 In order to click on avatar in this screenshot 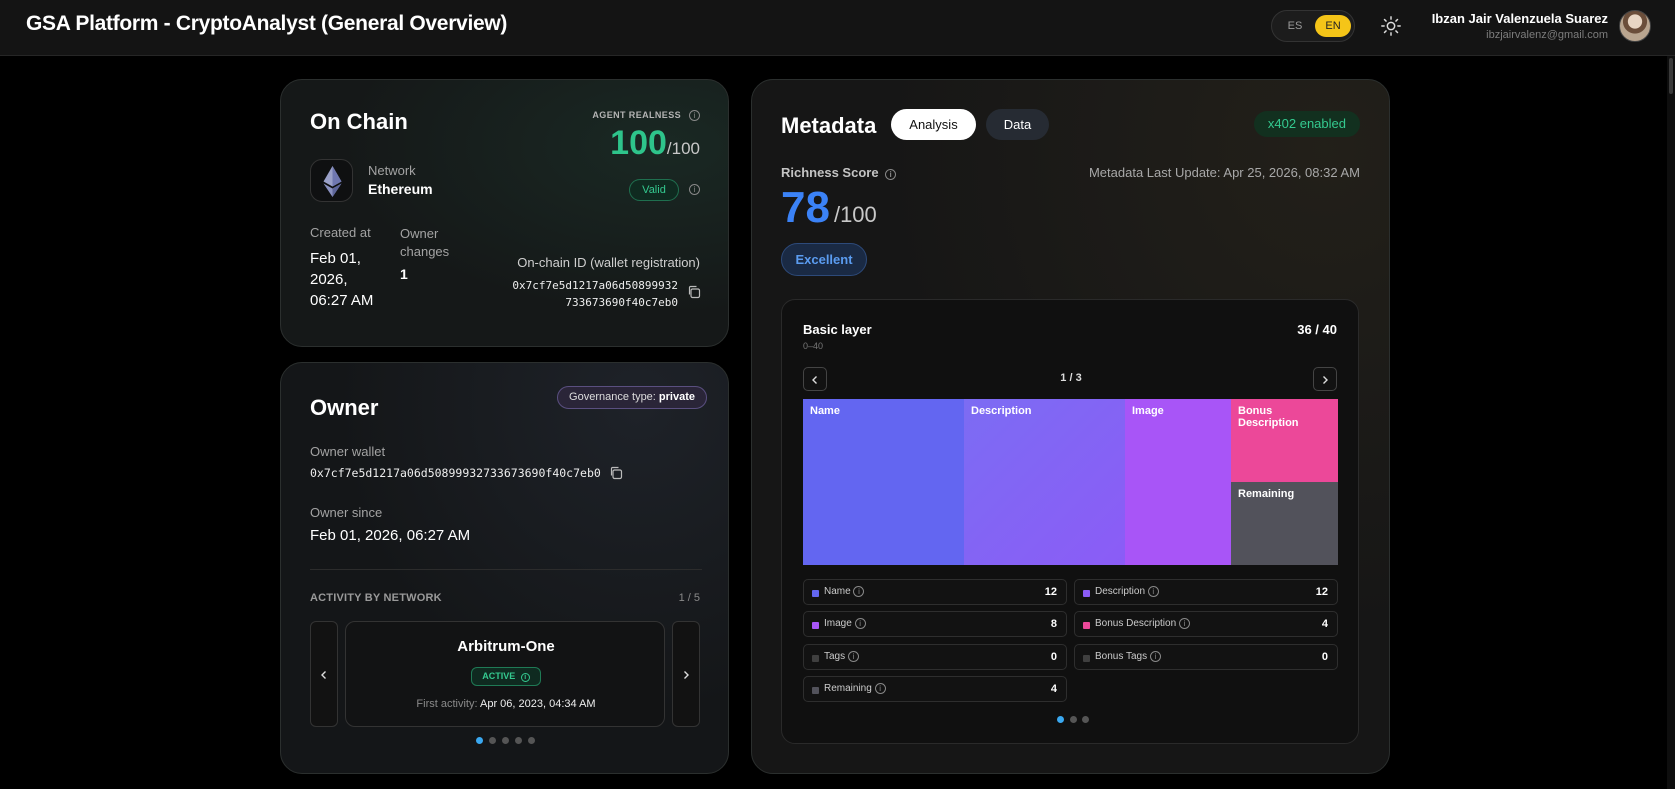, I will do `click(1635, 26)`.